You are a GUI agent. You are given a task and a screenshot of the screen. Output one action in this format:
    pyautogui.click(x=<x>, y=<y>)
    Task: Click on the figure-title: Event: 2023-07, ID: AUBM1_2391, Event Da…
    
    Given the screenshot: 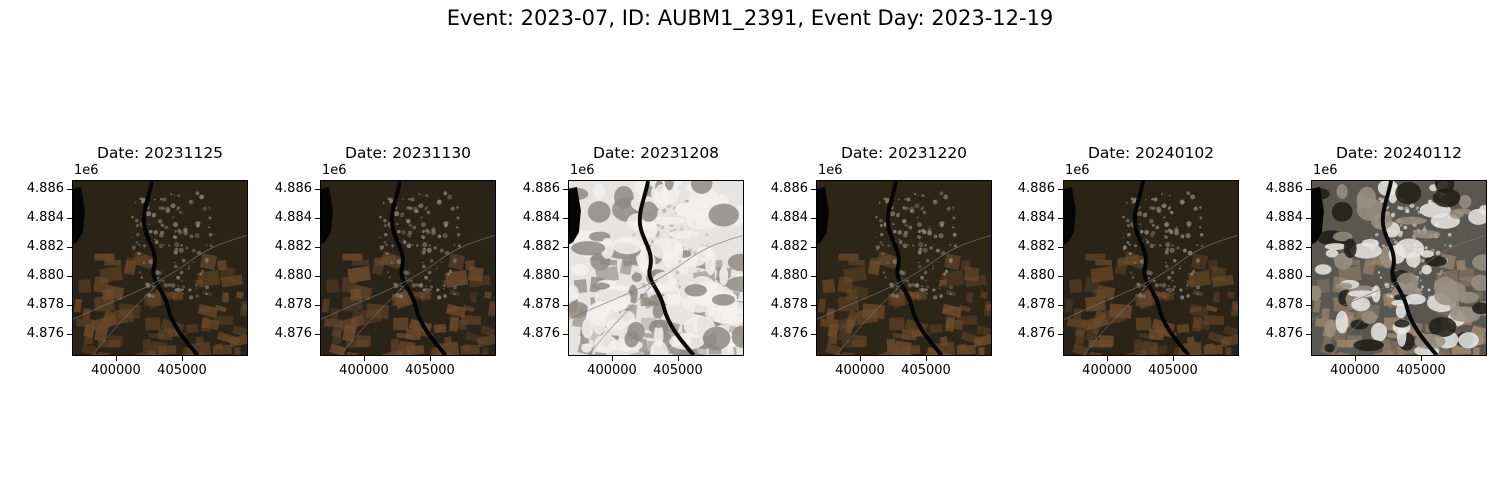 What is the action you would take?
    pyautogui.click(x=750, y=18)
    